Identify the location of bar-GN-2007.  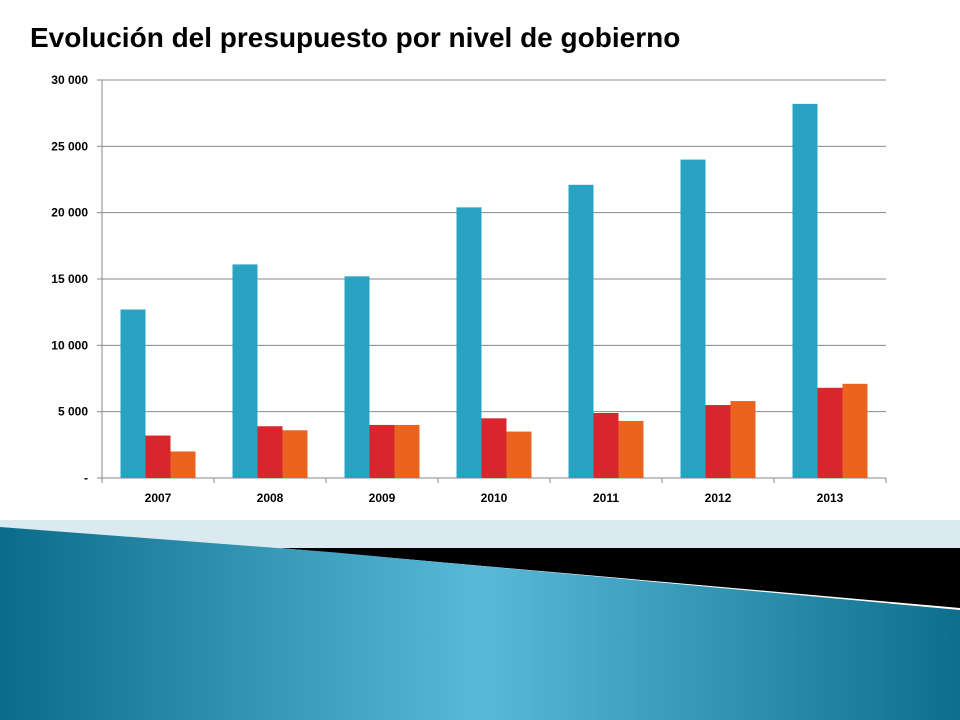
(133, 393).